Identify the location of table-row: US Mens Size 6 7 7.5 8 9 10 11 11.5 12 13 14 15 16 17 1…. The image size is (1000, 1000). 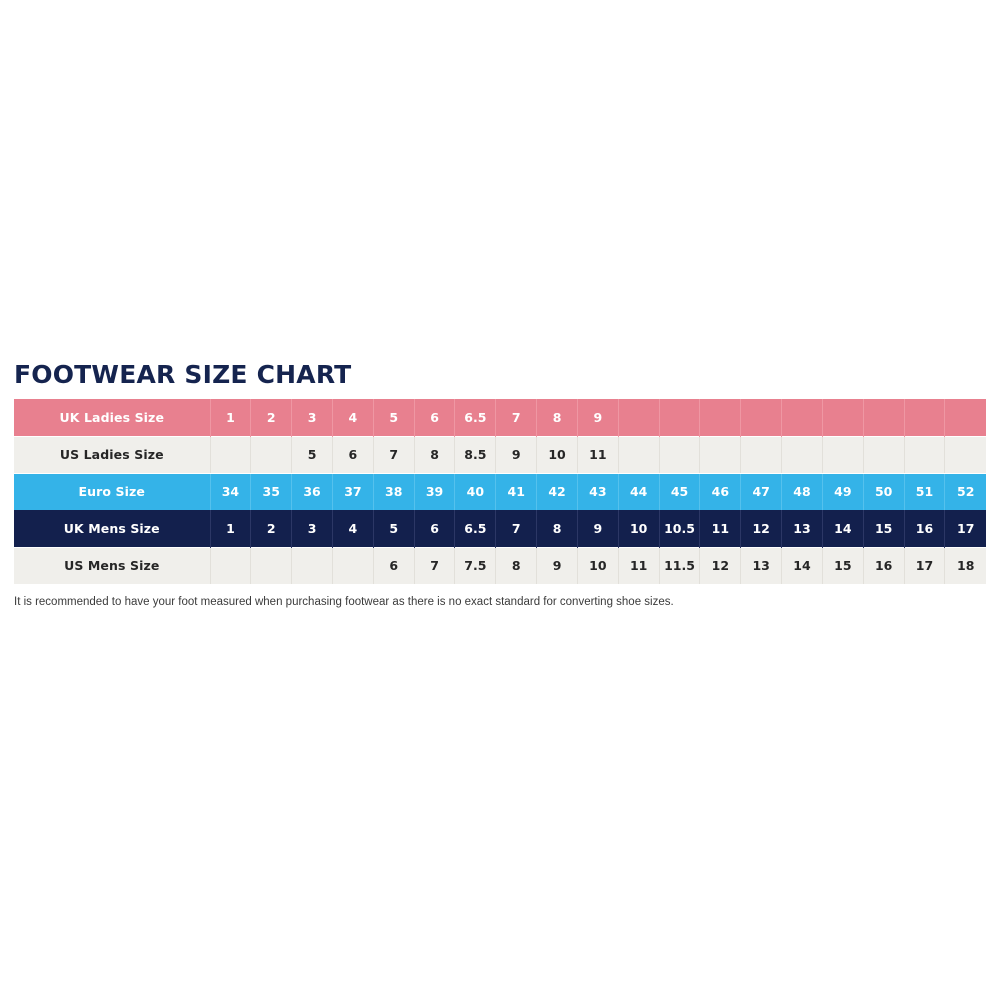
(500, 565).